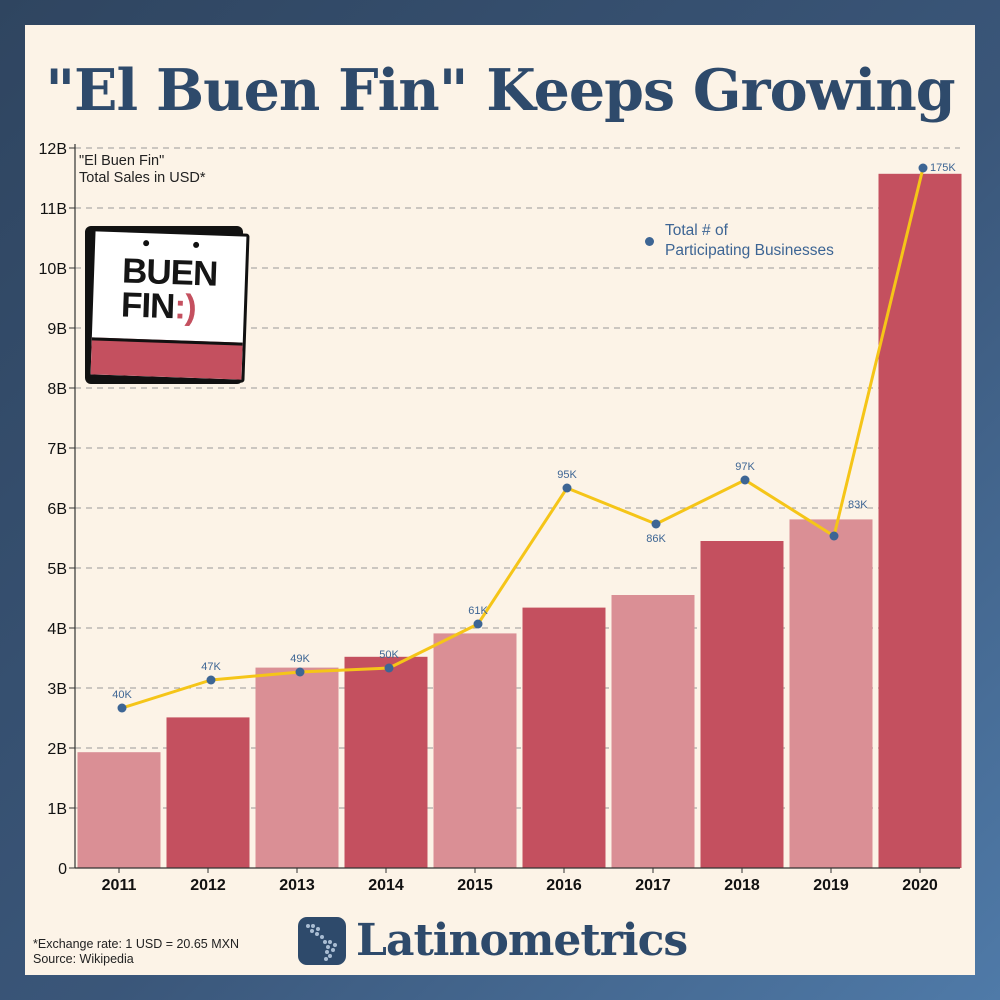 This screenshot has width=1000, height=1000. What do you see at coordinates (322, 940) in the screenshot?
I see `latin-america-map-icon` at bounding box center [322, 940].